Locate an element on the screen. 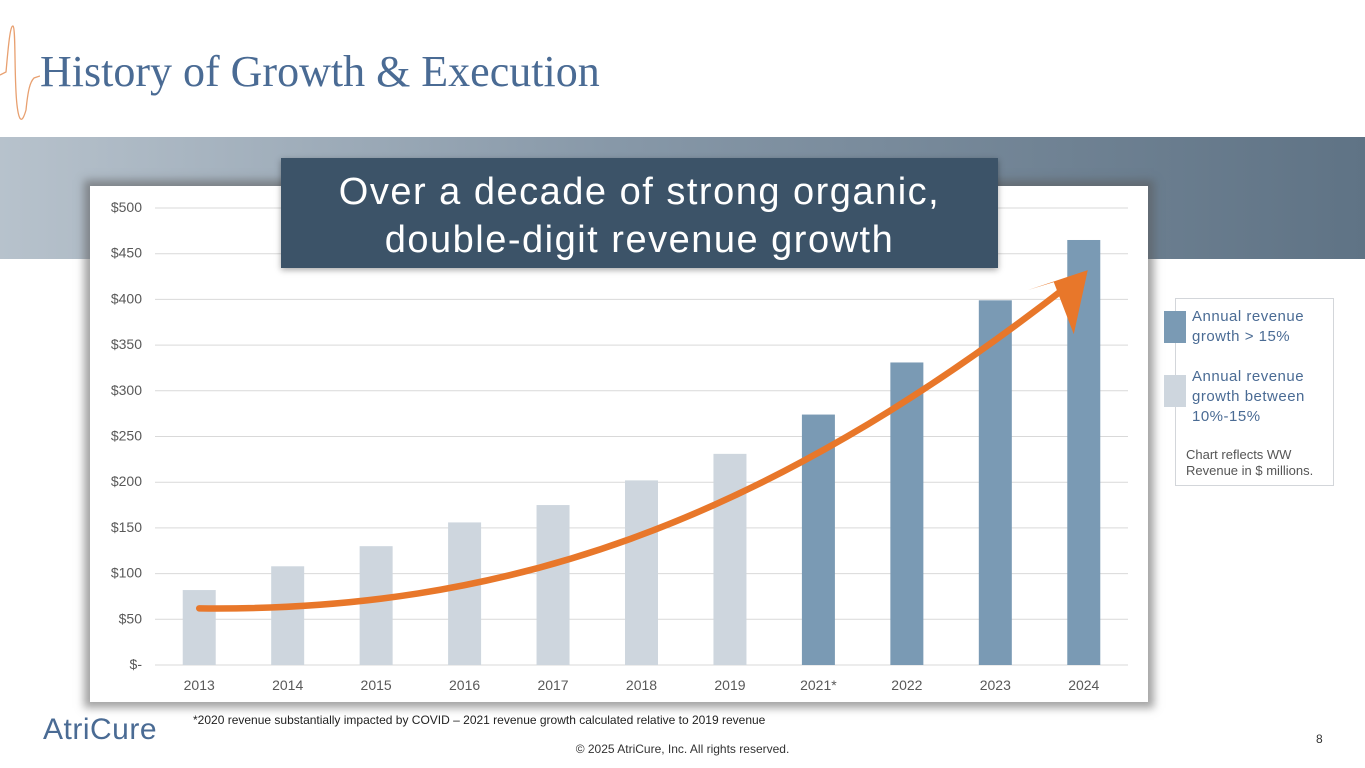 This screenshot has height=768, width=1365. legend-swatch-mid is located at coordinates (1175, 391).